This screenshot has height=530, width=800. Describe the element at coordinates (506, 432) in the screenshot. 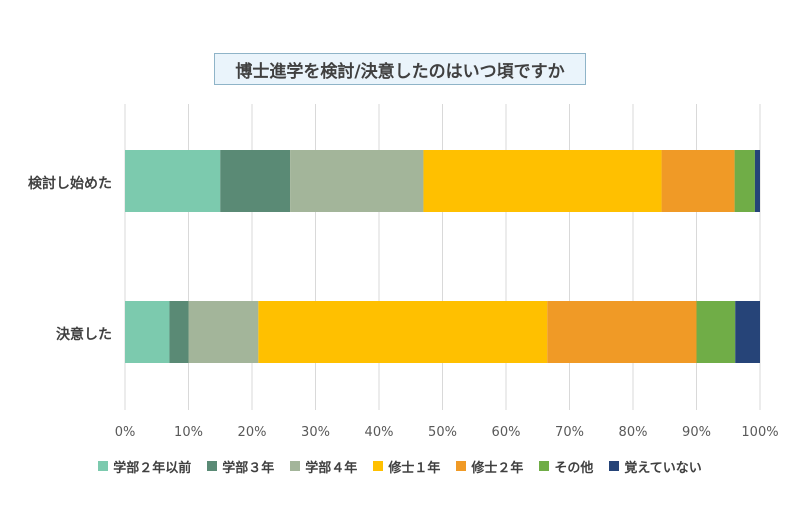

I see `x-tick-label-6: 60%` at that location.